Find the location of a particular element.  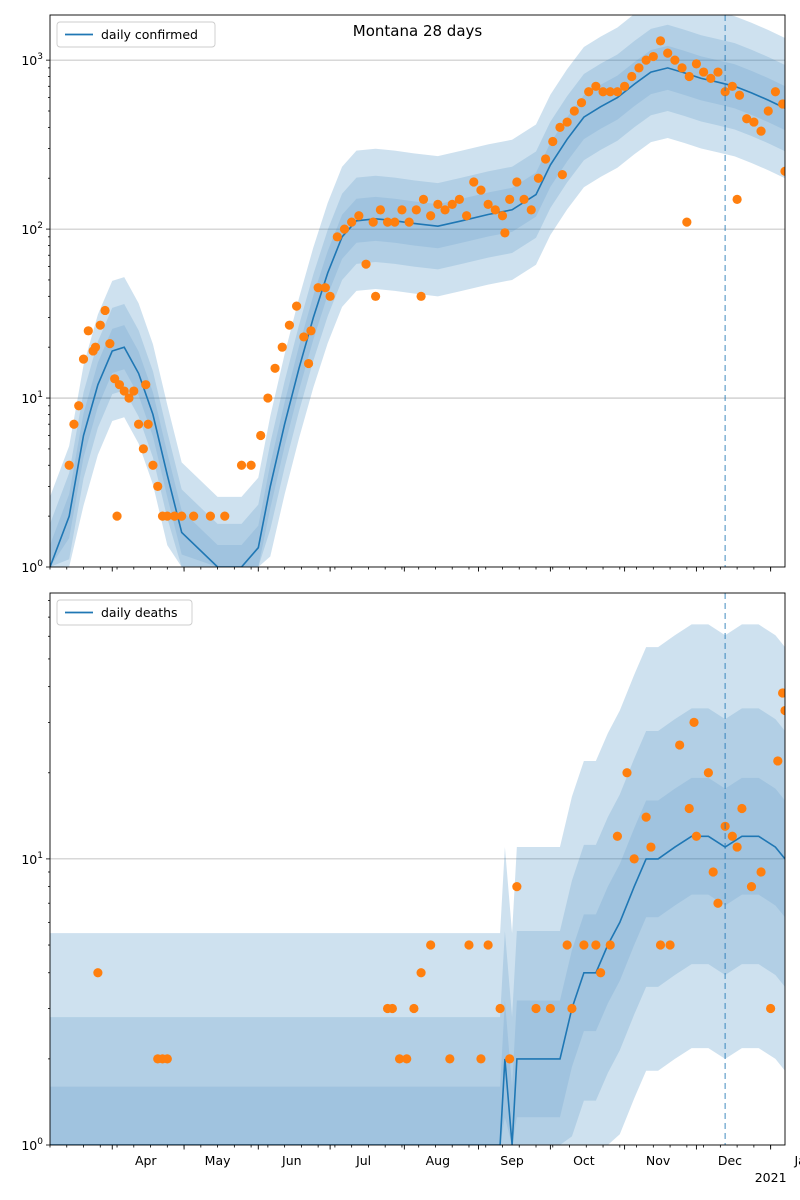

legend-label: daily deaths is located at coordinates (139, 612).